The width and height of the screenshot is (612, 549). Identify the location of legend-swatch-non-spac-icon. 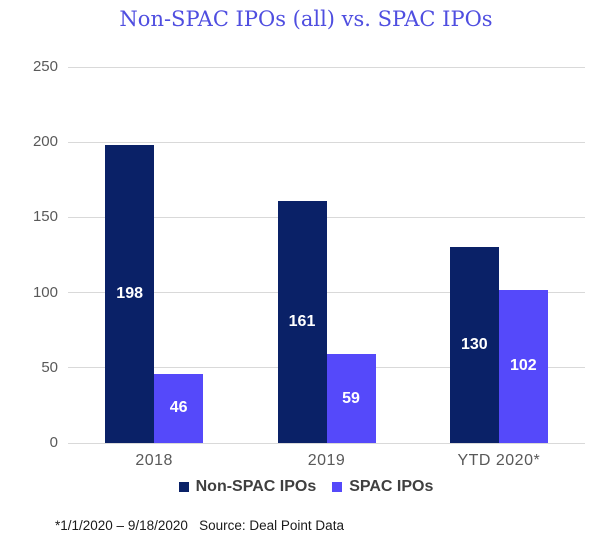
(183, 487).